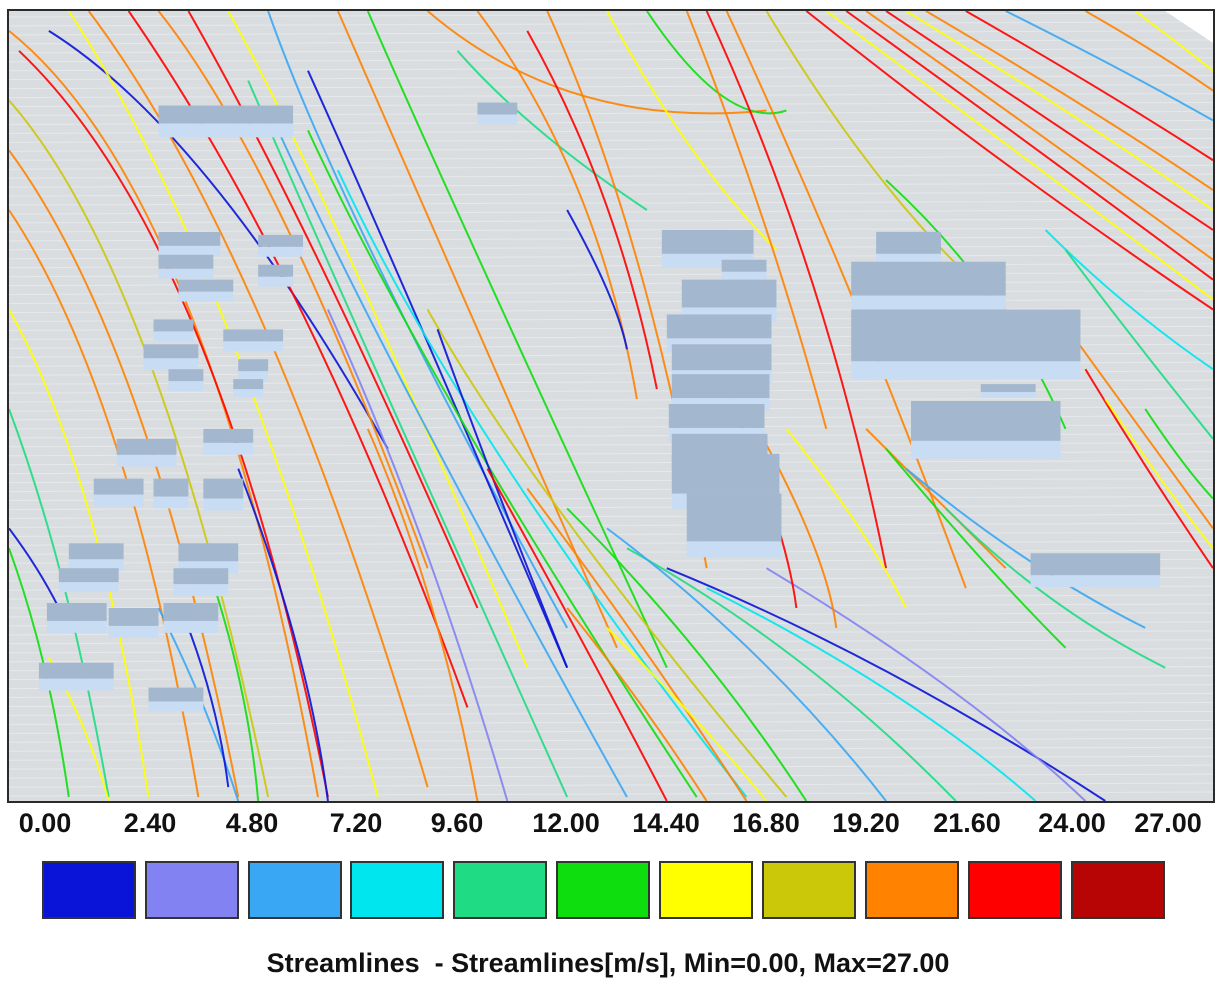 The image size is (1216, 985). Describe the element at coordinates (252, 823) in the screenshot. I see `legend-tick-label: 4.80` at that location.